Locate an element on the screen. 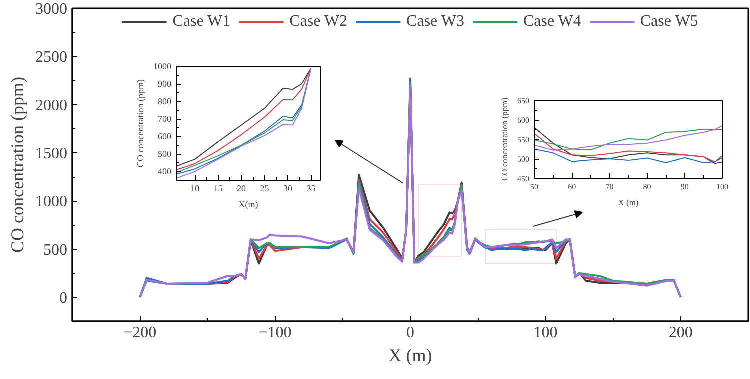 This screenshot has height=379, width=750. legend-label: Case W4 is located at coordinates (552, 22).